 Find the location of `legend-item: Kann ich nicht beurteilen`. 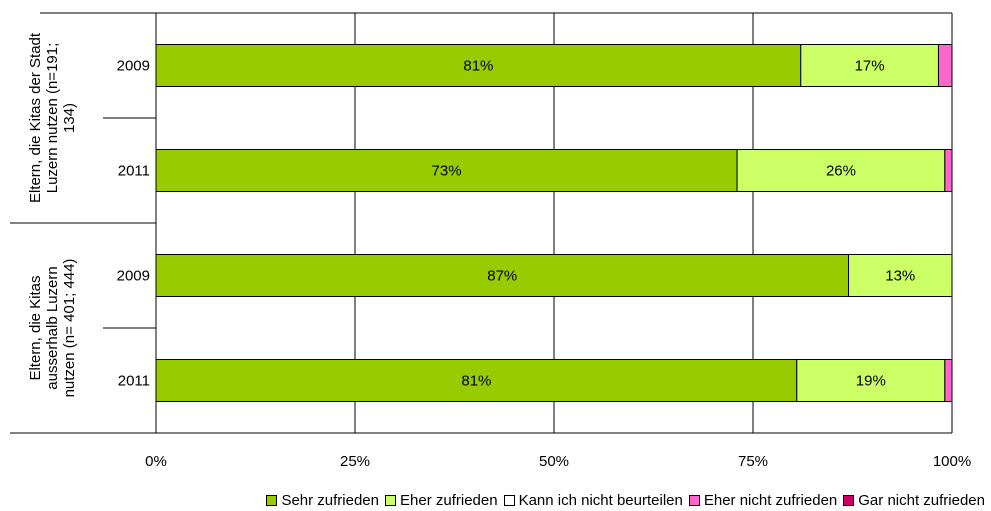

legend-item: Kann ich nicht beurteilen is located at coordinates (593, 500).